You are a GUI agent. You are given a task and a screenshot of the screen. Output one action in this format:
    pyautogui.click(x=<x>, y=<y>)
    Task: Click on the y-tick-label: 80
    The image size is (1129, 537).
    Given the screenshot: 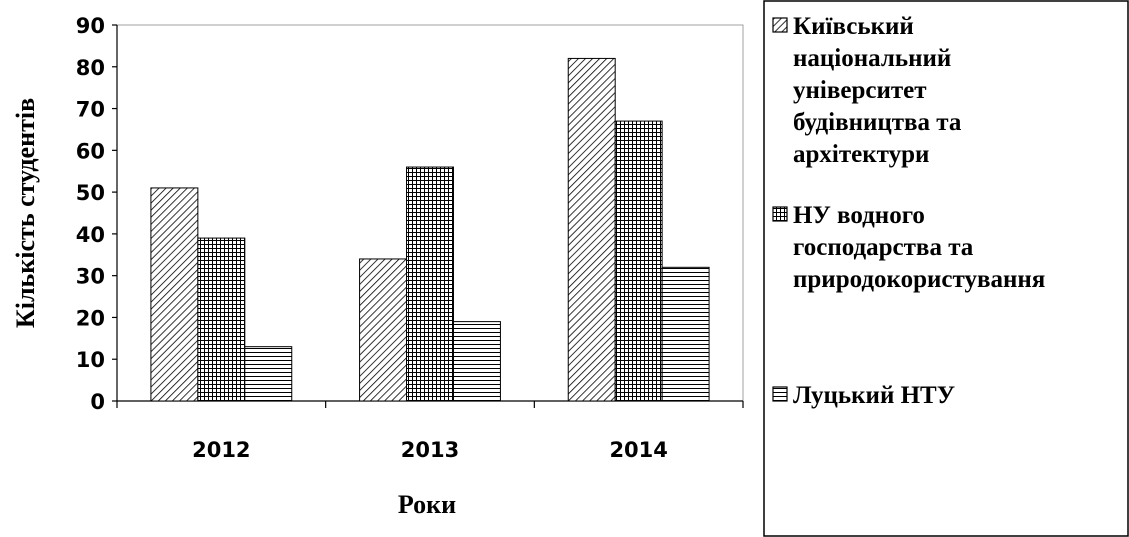 What is the action you would take?
    pyautogui.click(x=90, y=68)
    